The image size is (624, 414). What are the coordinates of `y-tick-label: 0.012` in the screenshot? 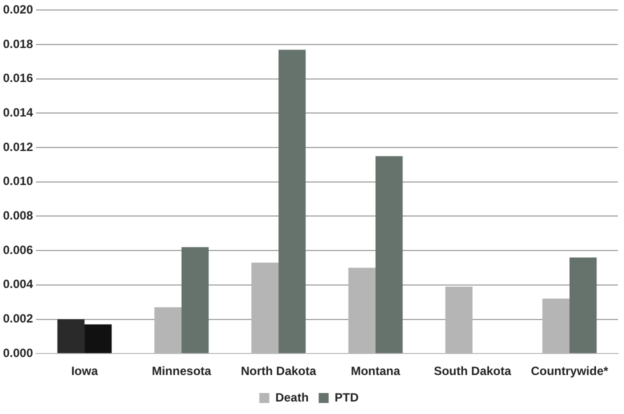 It's located at (18, 147).